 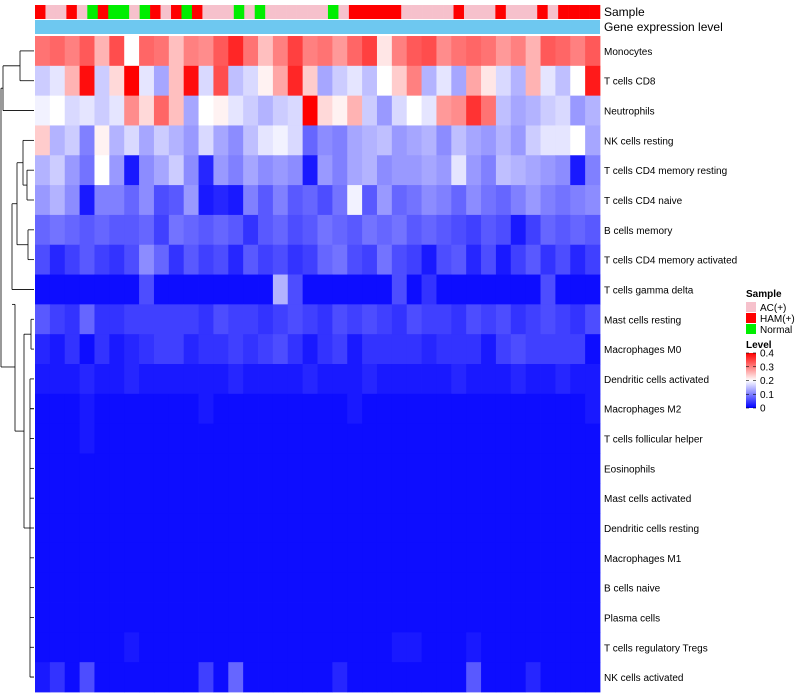 What do you see at coordinates (643, 559) in the screenshot?
I see `row-label: Macrophages M1` at bounding box center [643, 559].